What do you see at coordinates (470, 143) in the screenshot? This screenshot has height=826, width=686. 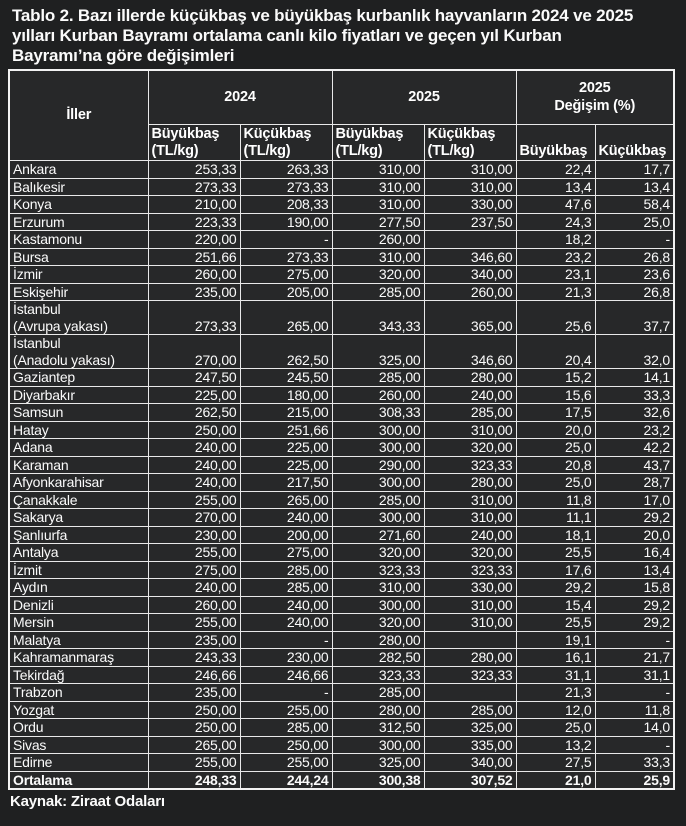 I see `sub-header-3: Küçükbaş (TL/kg)` at bounding box center [470, 143].